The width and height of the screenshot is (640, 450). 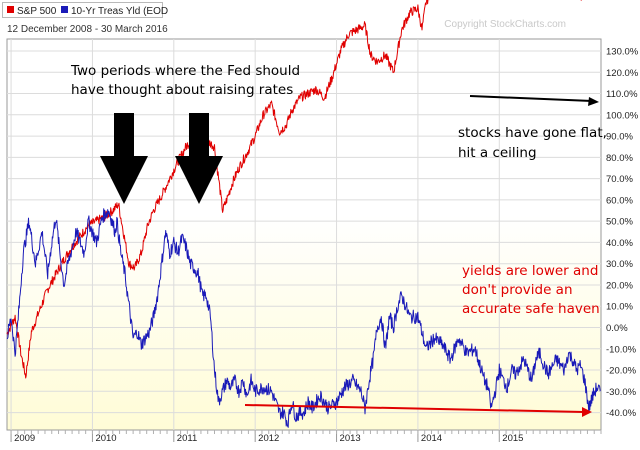 What do you see at coordinates (517, 290) in the screenshot?
I see `annotation-yields-line2: don't provide an` at bounding box center [517, 290].